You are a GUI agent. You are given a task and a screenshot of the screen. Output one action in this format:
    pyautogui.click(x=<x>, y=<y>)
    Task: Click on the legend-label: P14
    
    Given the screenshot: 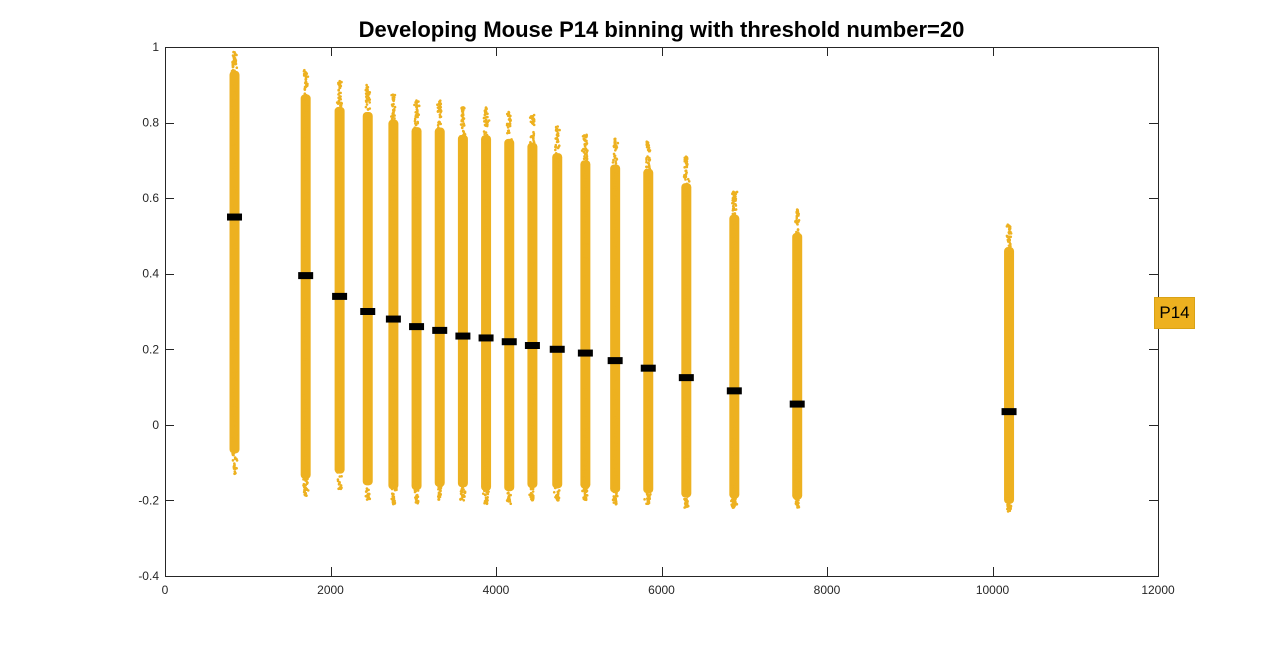 What is the action you would take?
    pyautogui.click(x=1174, y=312)
    